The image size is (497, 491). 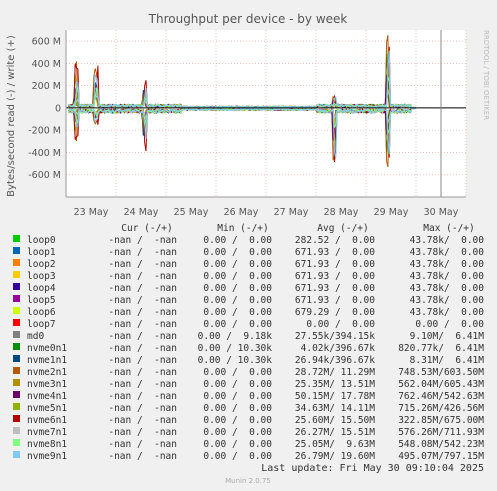 I want to click on legend-series-name: nvme8n1, so click(x=47, y=444).